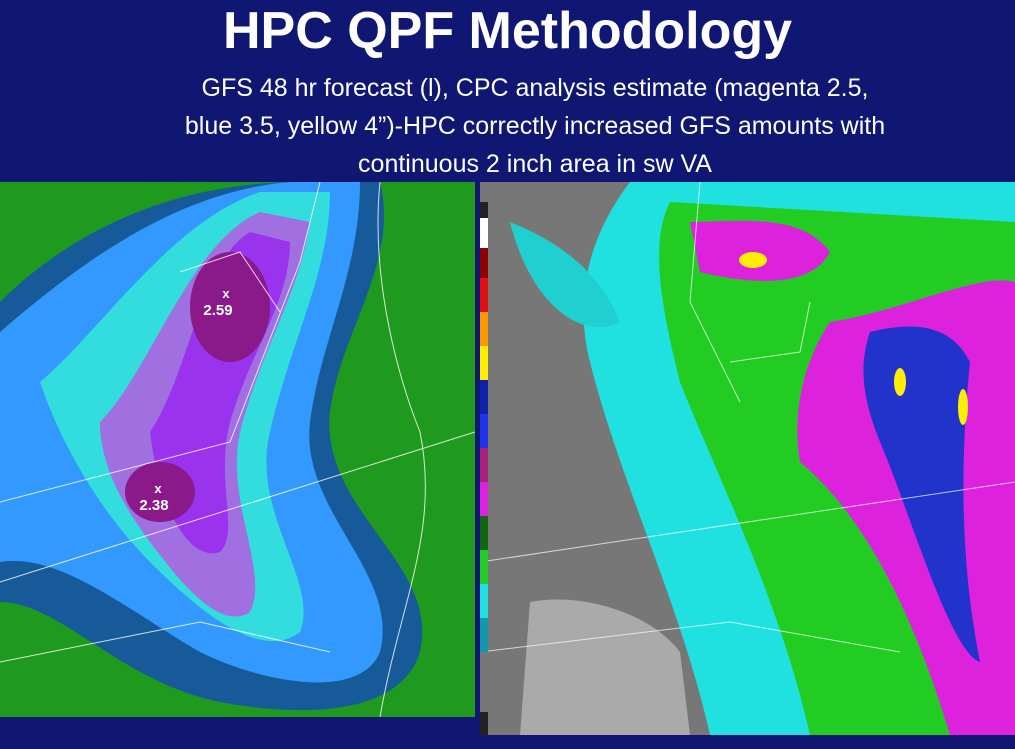 Image resolution: width=1015 pixels, height=749 pixels. I want to click on max-value: 2.59, so click(217, 310).